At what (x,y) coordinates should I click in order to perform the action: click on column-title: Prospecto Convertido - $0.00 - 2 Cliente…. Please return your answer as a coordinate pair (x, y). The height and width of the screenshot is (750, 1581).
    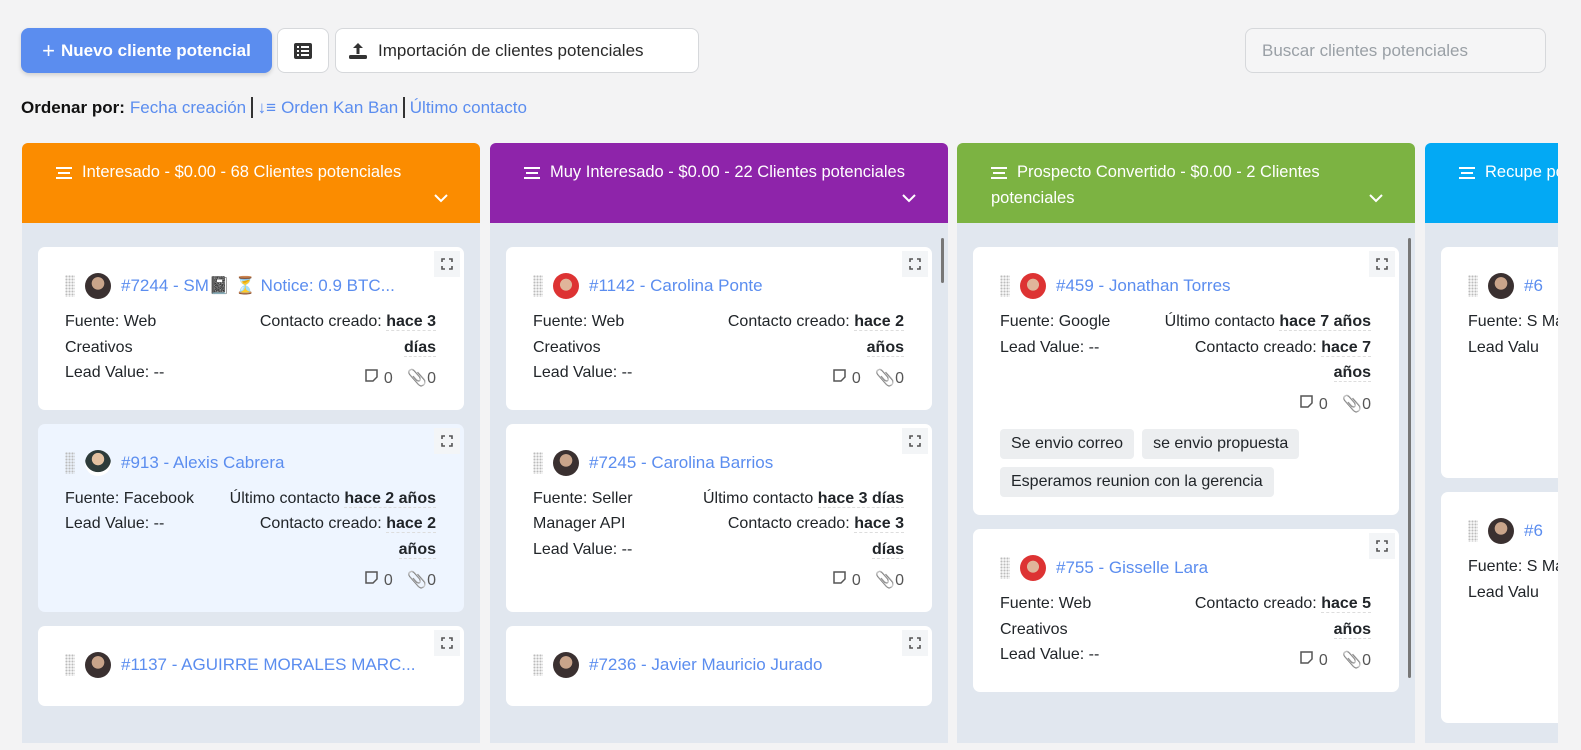
    Looking at the image, I should click on (1155, 185).